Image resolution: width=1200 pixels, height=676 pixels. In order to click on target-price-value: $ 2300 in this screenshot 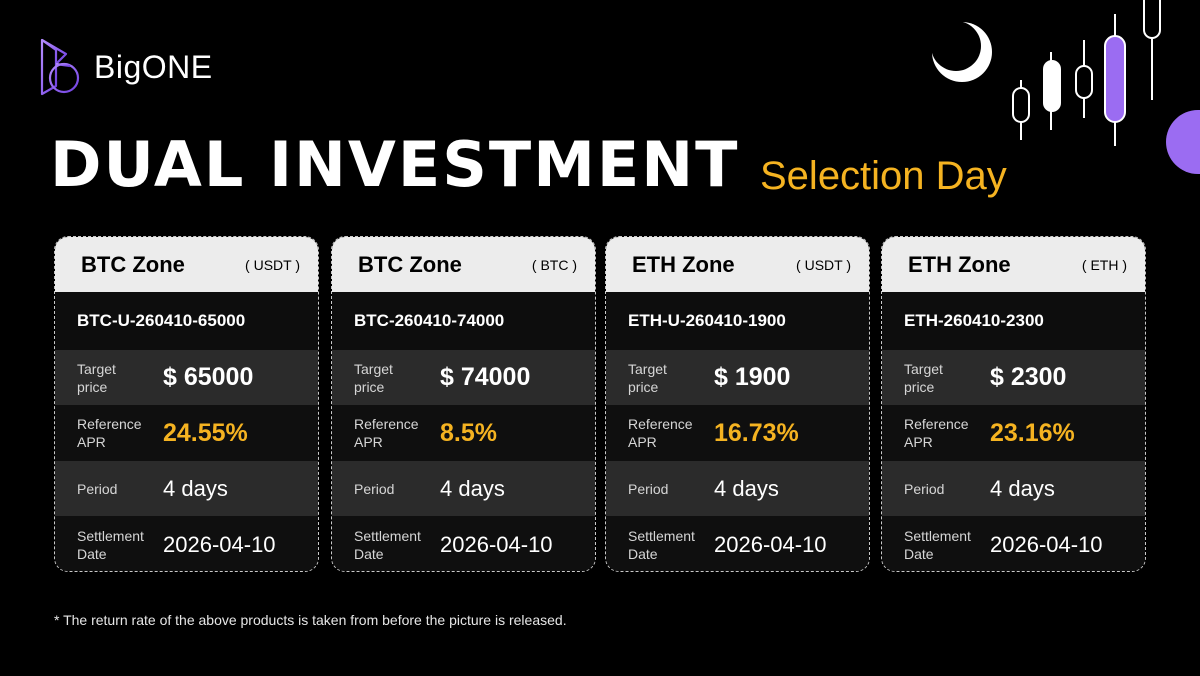, I will do `click(1028, 377)`.